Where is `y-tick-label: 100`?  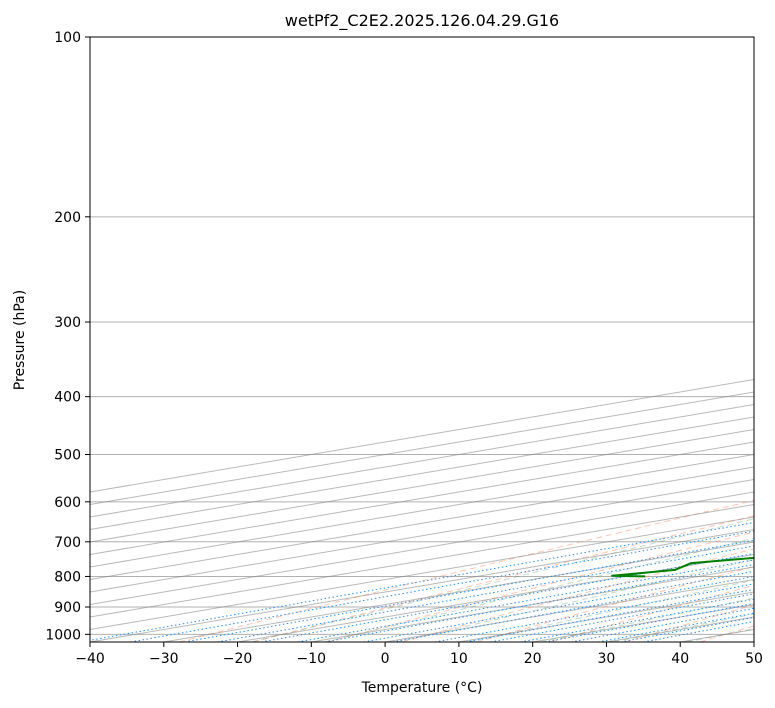 y-tick-label: 100 is located at coordinates (67, 38).